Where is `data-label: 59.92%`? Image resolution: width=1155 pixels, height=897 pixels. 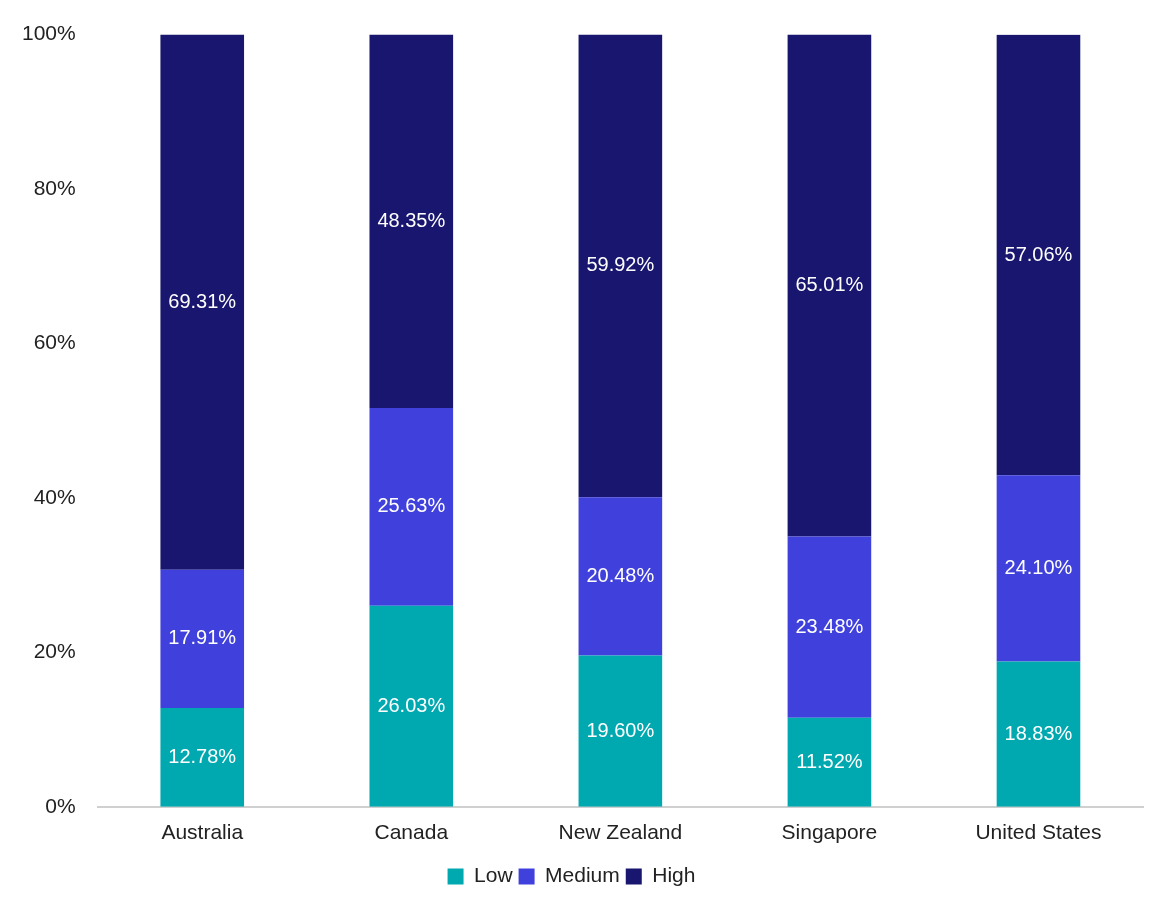 data-label: 59.92% is located at coordinates (620, 264).